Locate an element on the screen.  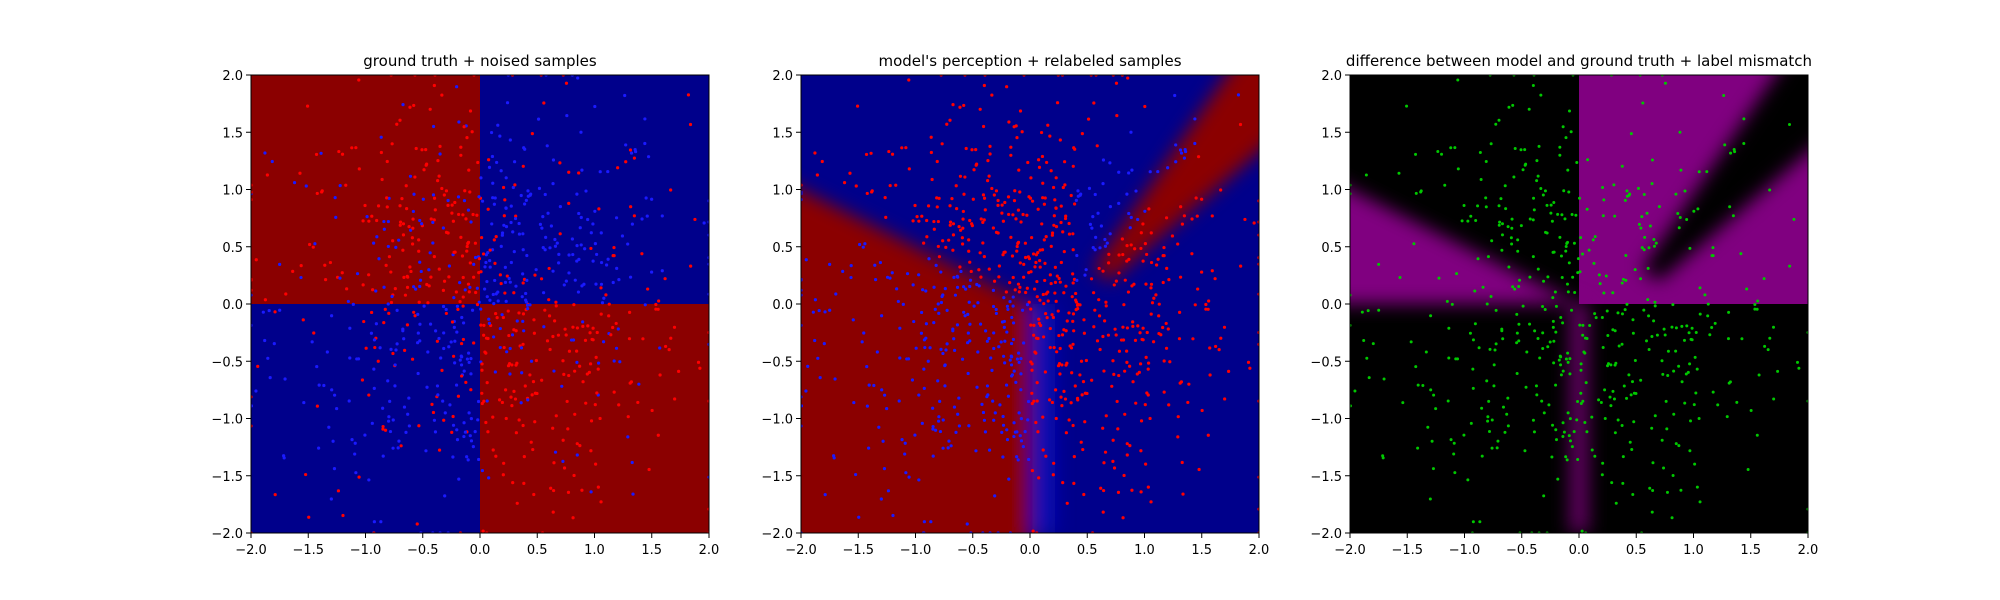
x-tick-label: 1.0 is located at coordinates (594, 550).